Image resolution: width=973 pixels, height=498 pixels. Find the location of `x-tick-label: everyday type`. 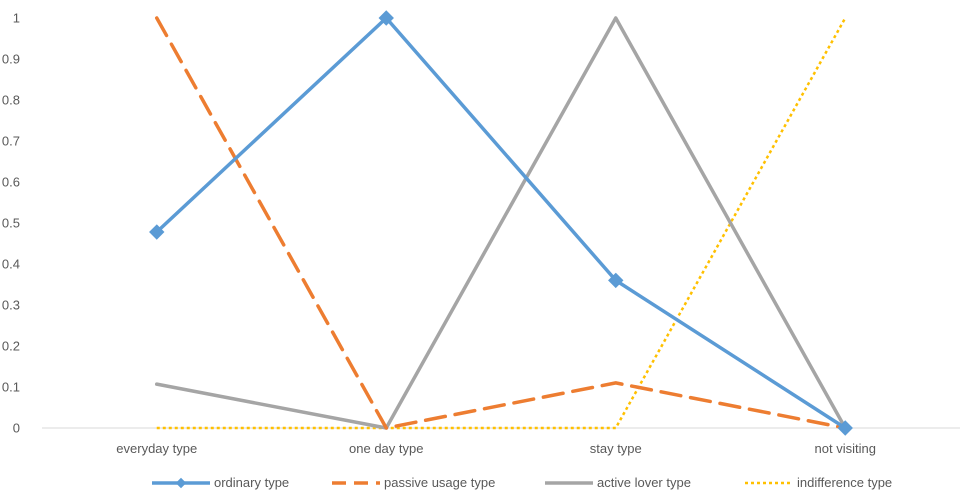

x-tick-label: everyday type is located at coordinates (156, 448).